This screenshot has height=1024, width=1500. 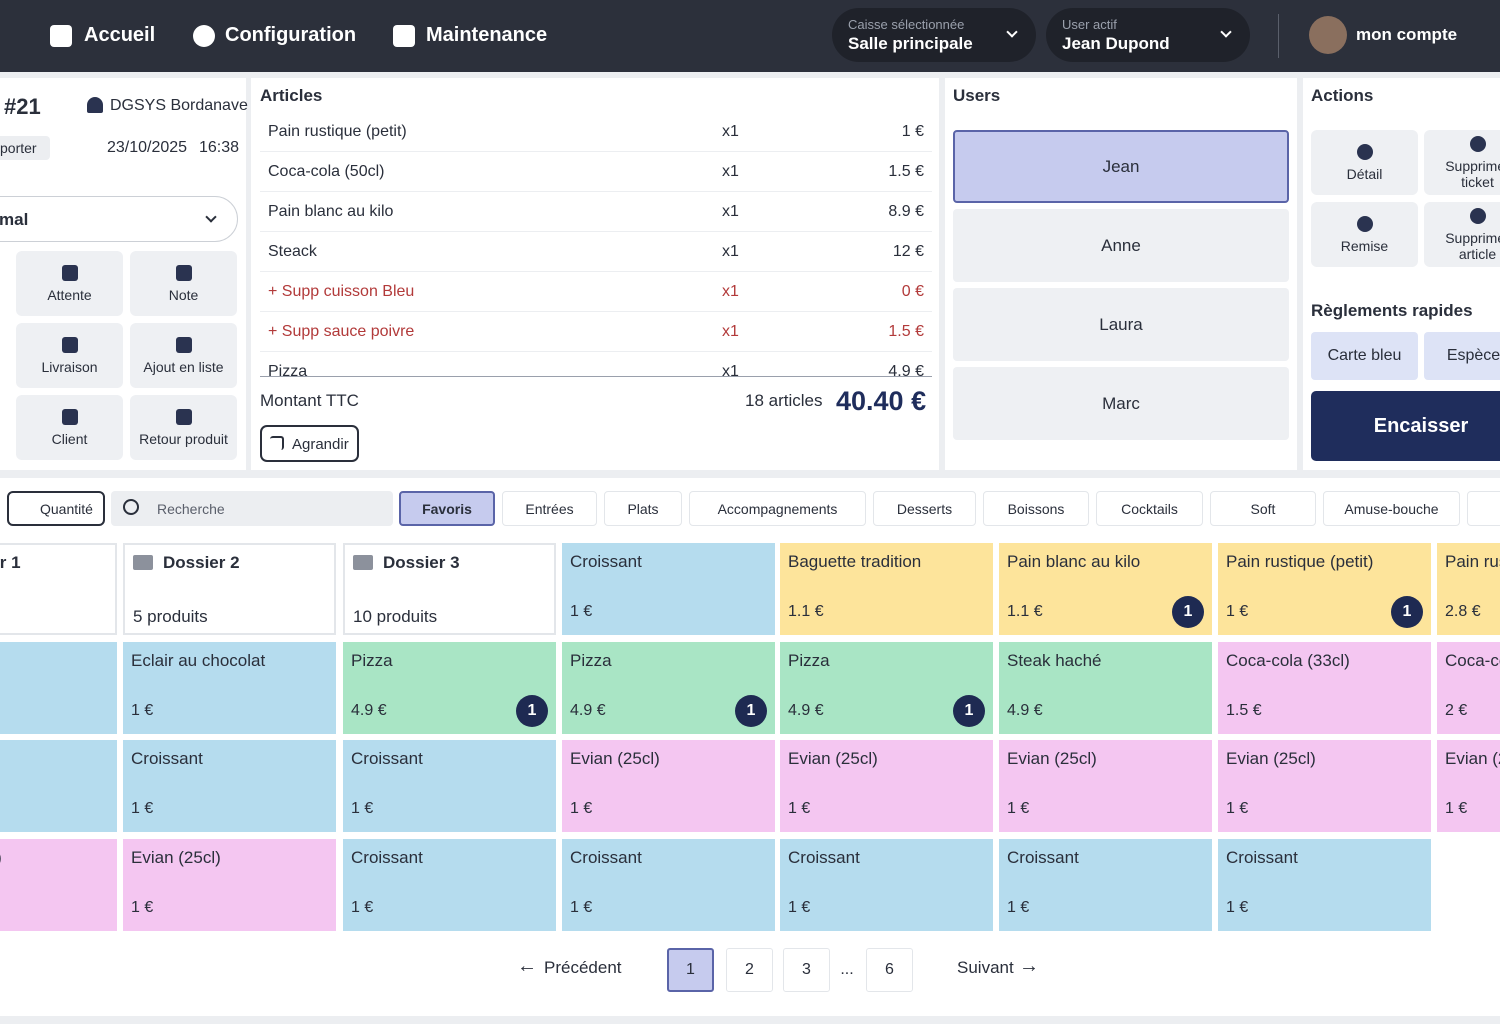 What do you see at coordinates (183, 355) in the screenshot?
I see `ticket-button: Ajout en liste` at bounding box center [183, 355].